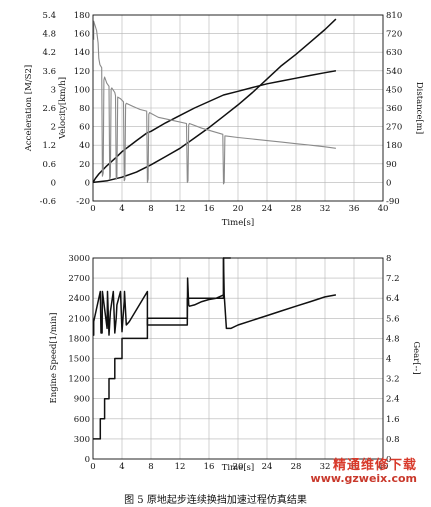  Describe the element at coordinates (79, 259) in the screenshot. I see `engine-speed-tick-label: 3000` at that location.